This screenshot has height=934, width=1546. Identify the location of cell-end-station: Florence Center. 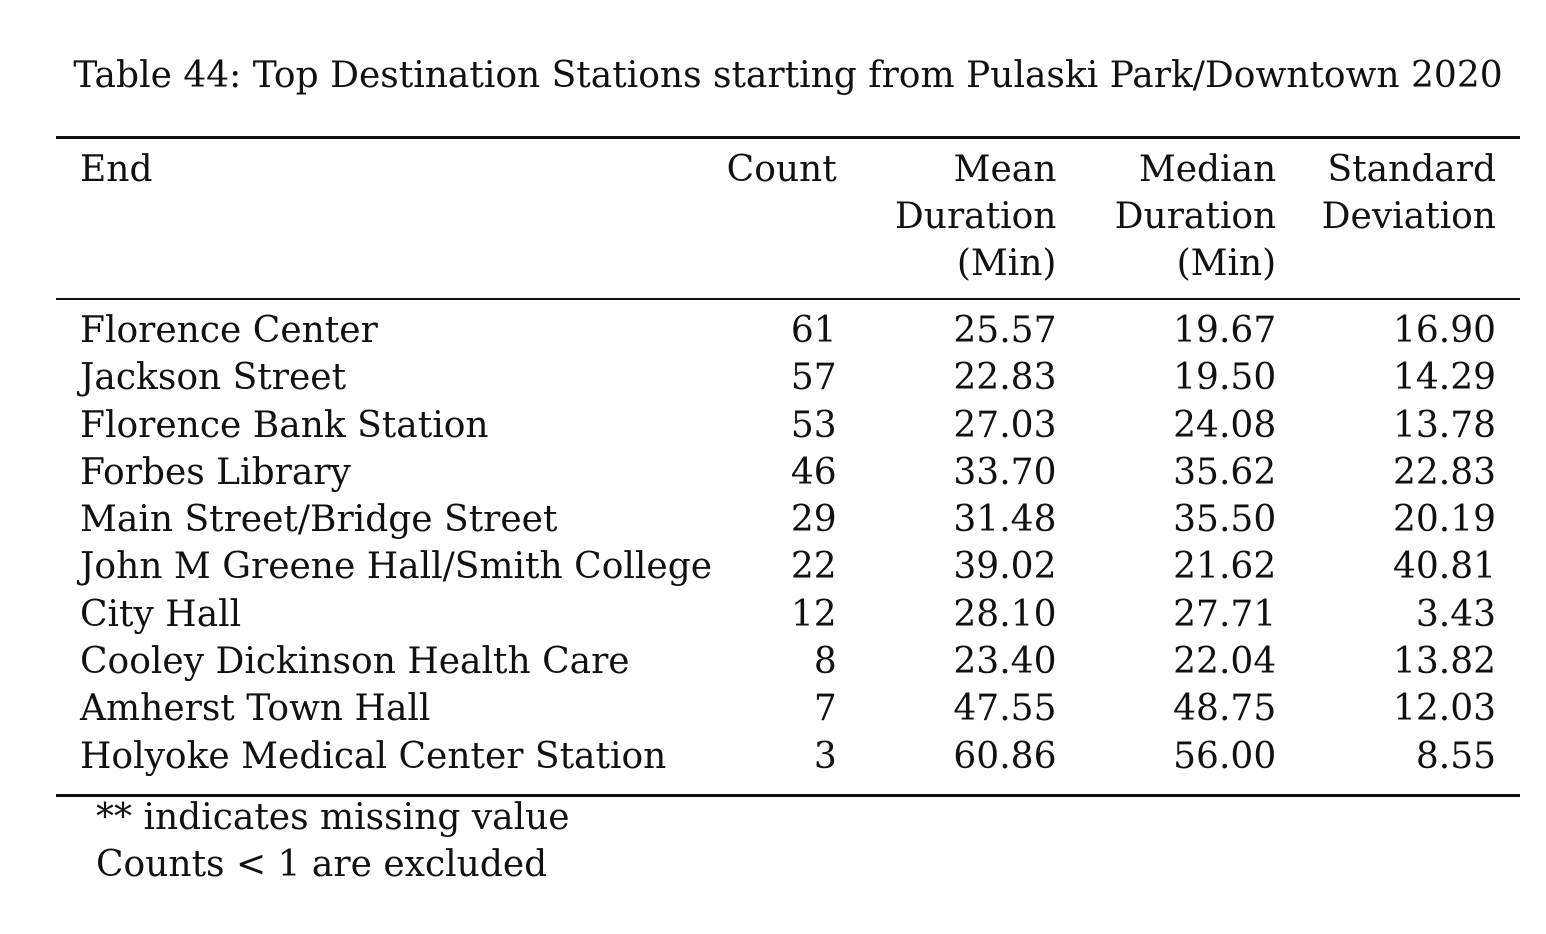
(229, 330).